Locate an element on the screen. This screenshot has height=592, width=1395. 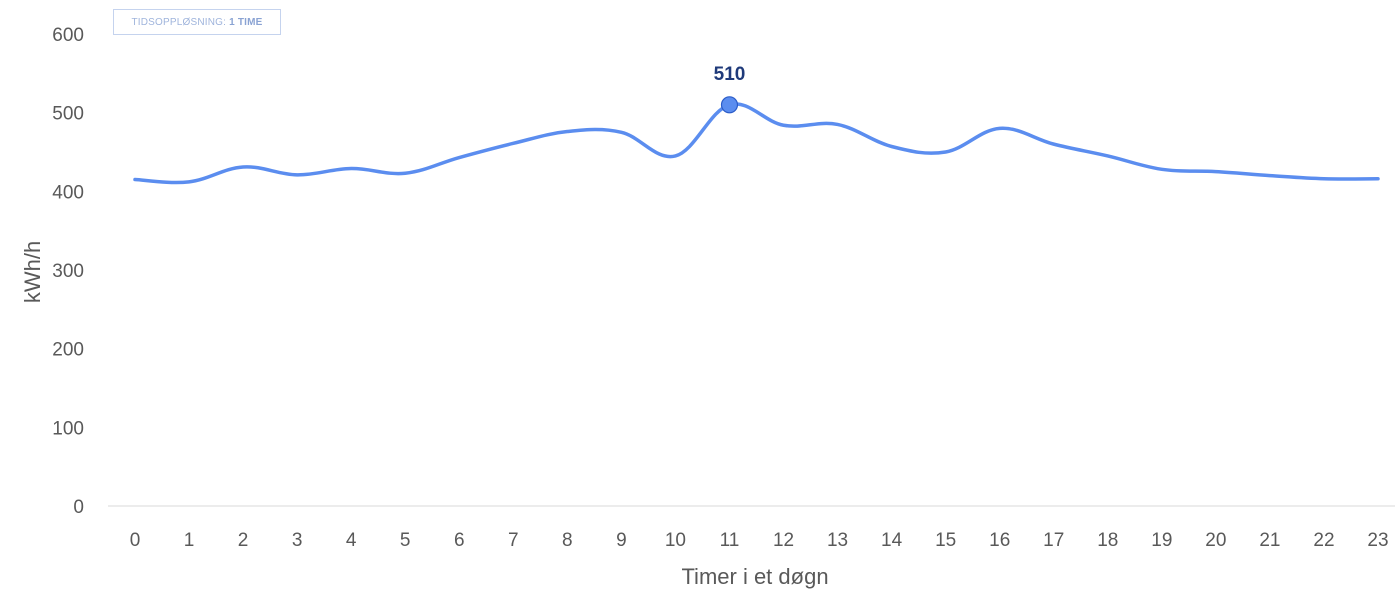
x-tick-label: 0 is located at coordinates (135, 540).